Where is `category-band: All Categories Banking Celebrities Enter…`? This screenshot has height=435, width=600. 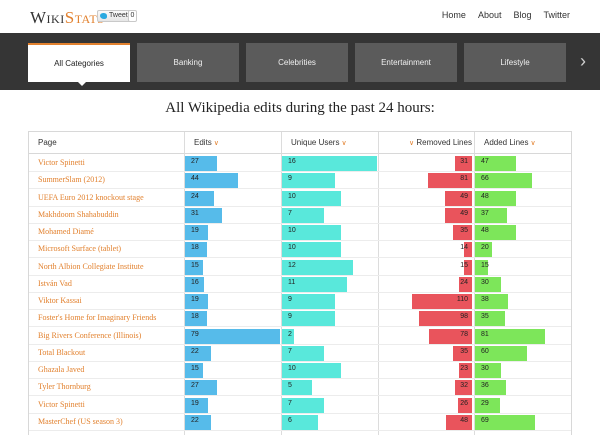
category-band: All Categories Banking Celebrities Enter… is located at coordinates (300, 61).